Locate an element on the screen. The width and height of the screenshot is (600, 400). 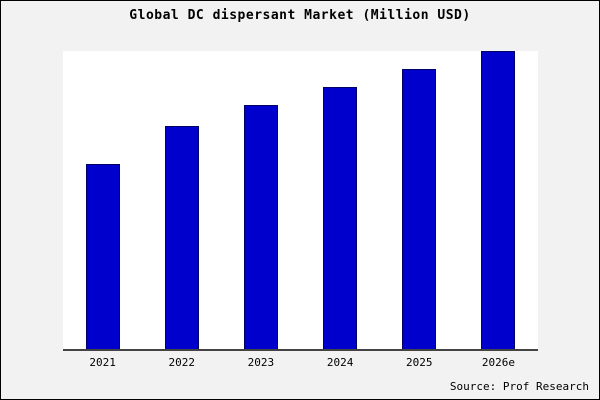
x-tick-label: 2022 is located at coordinates (182, 362).